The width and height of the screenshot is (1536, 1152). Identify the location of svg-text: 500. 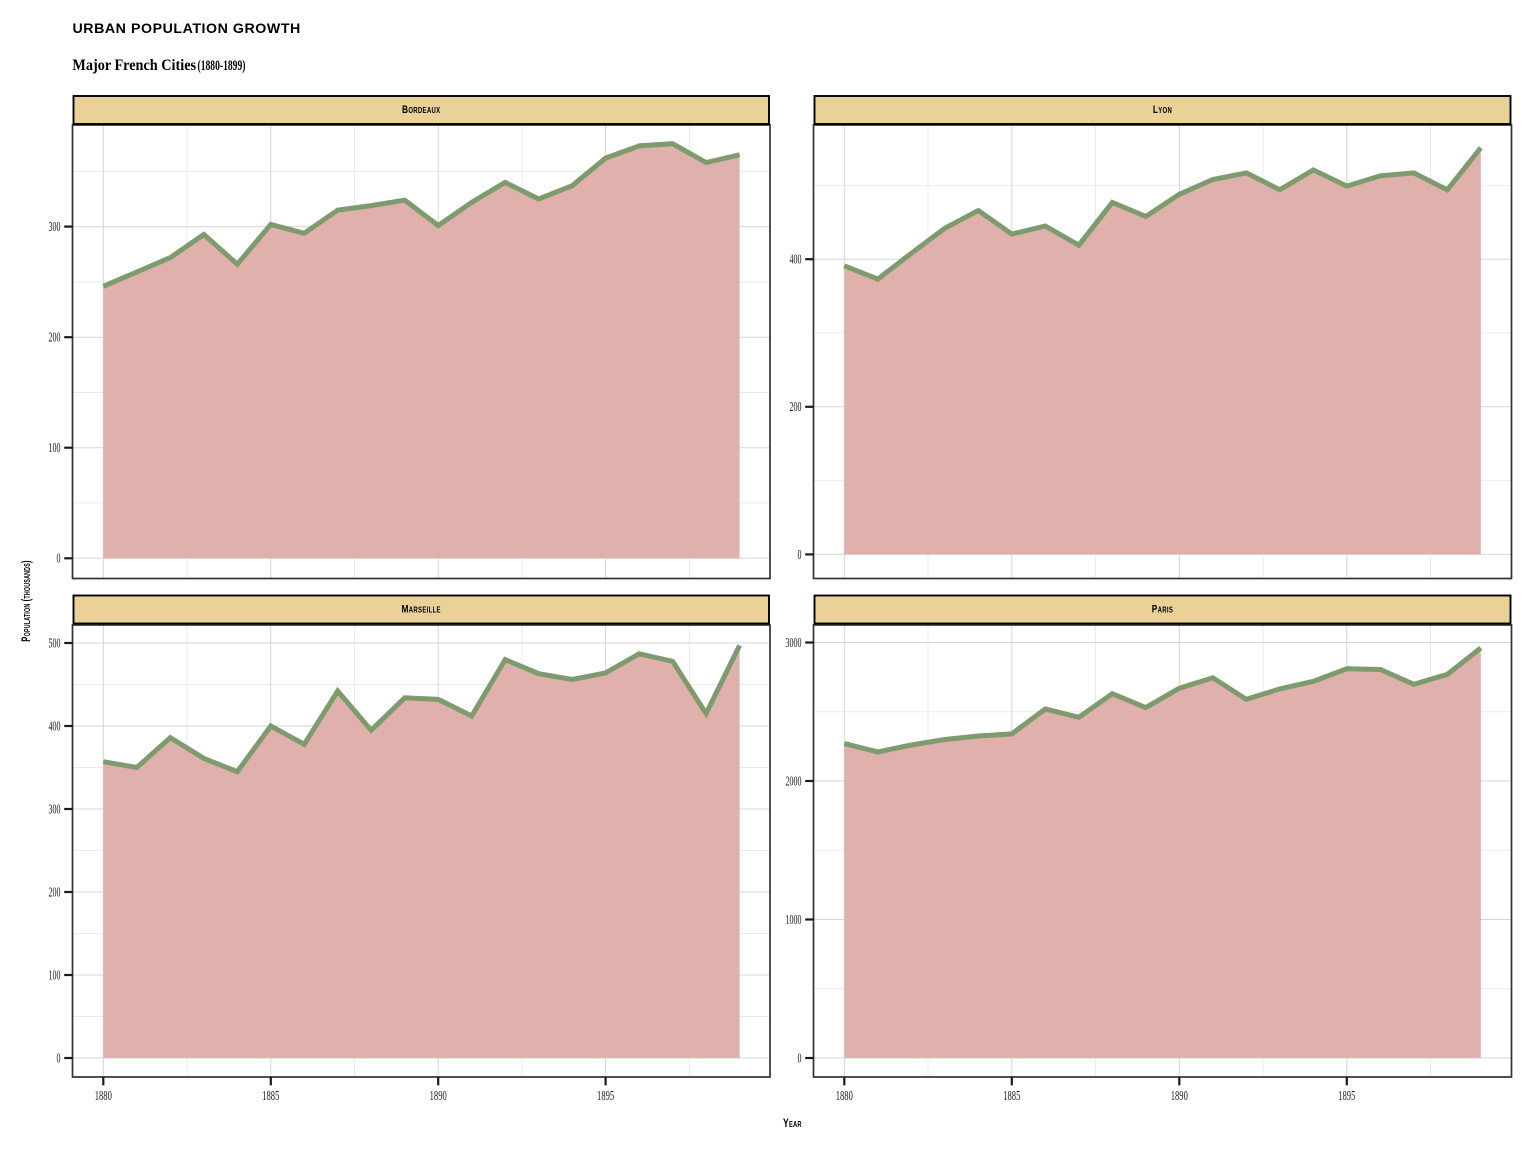
(55, 643).